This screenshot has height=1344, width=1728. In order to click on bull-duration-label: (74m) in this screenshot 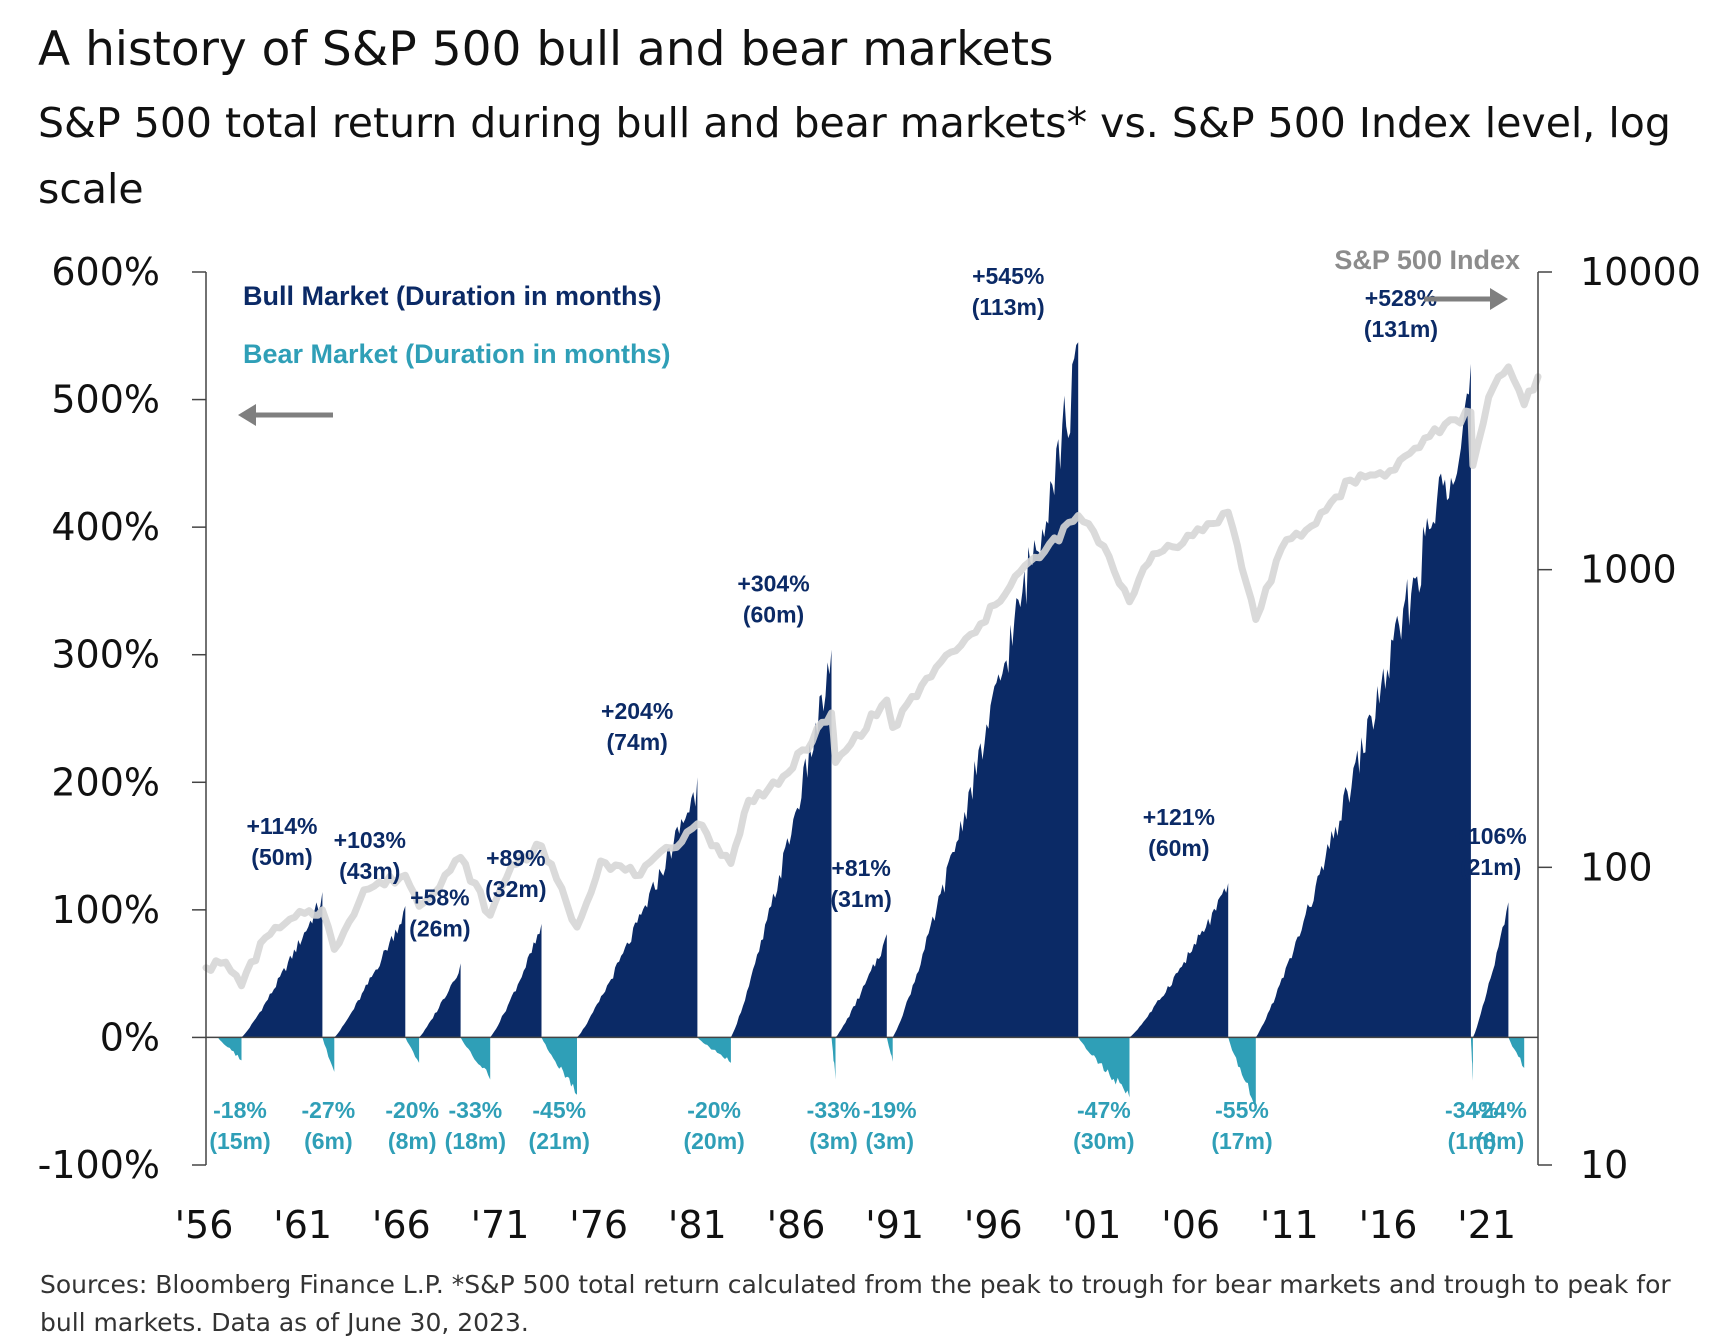, I will do `click(636, 742)`.